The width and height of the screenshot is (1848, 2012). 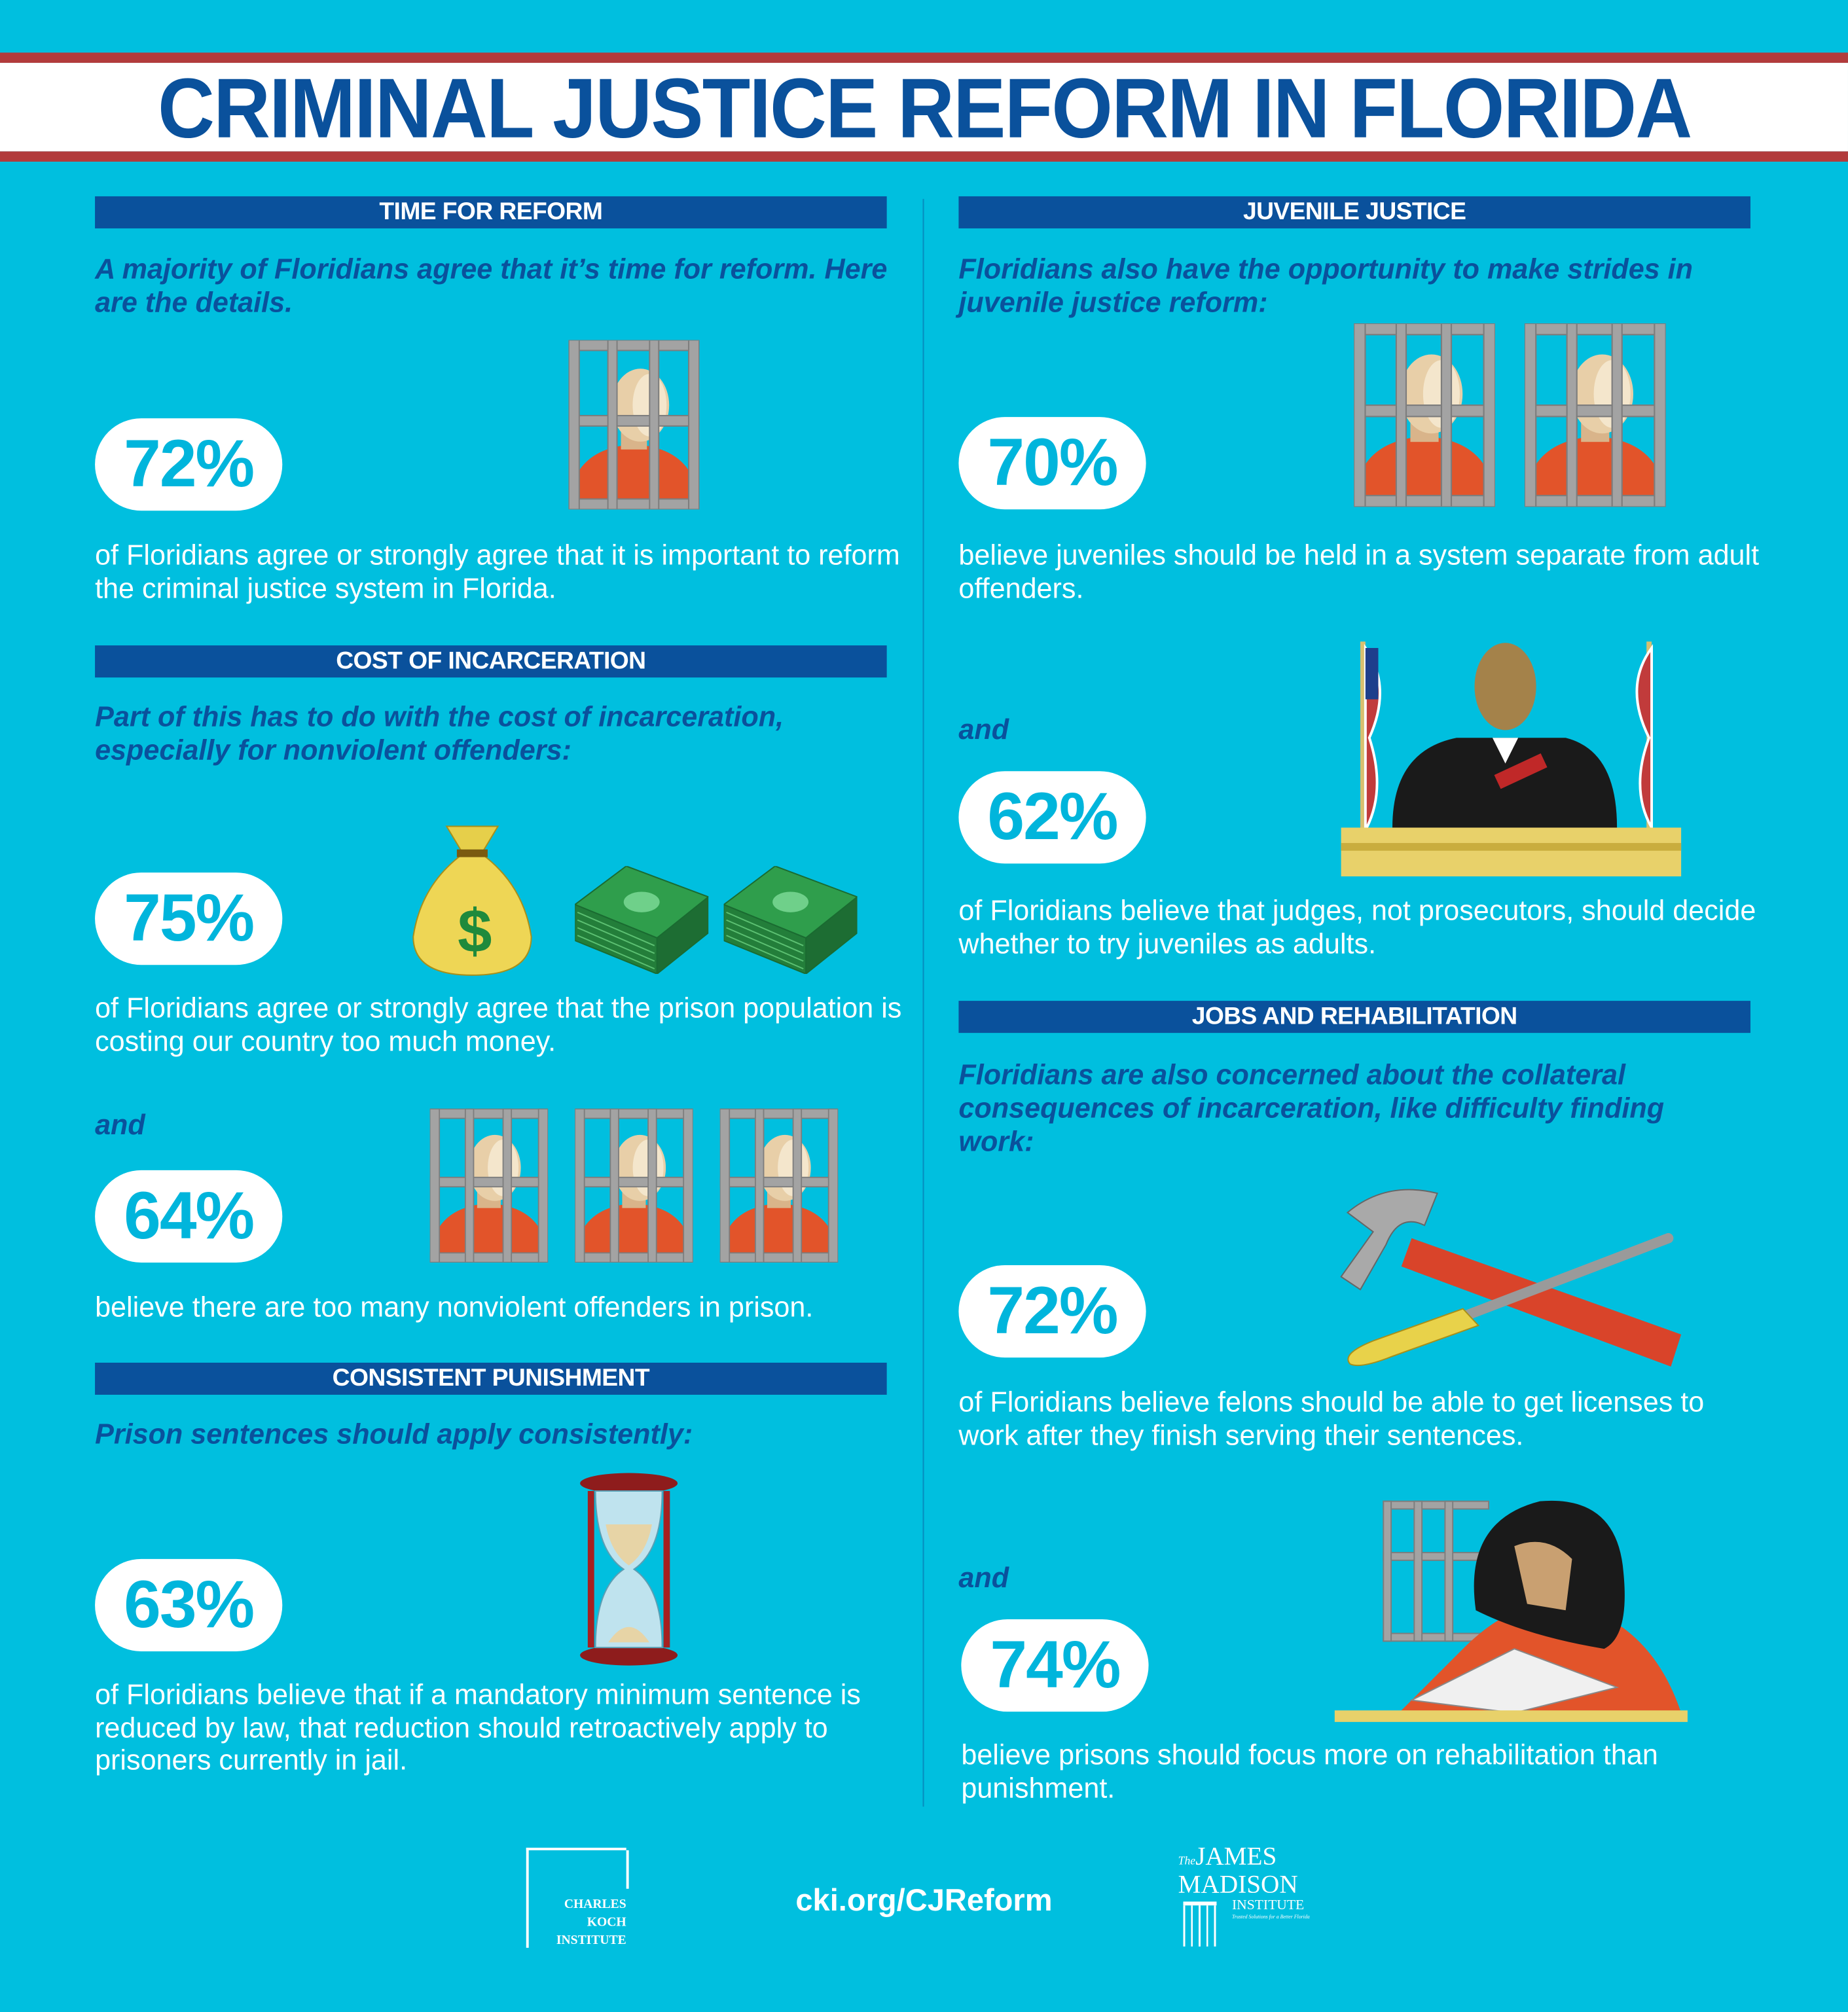 I want to click on logo-text: CHARLES, so click(x=595, y=1904).